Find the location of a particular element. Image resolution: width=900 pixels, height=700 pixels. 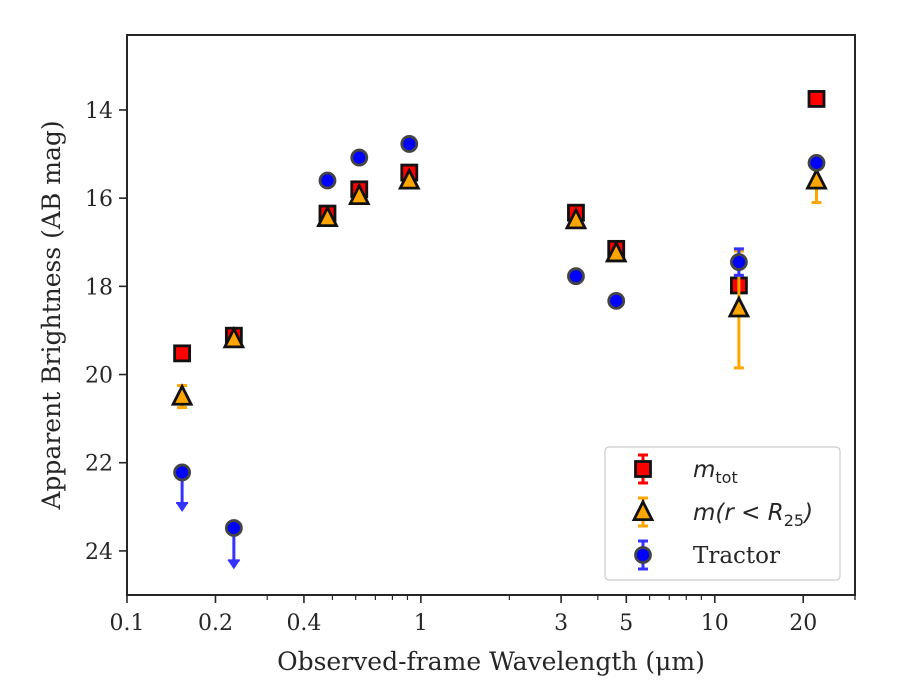

legend-label: mtot is located at coordinates (715, 472).